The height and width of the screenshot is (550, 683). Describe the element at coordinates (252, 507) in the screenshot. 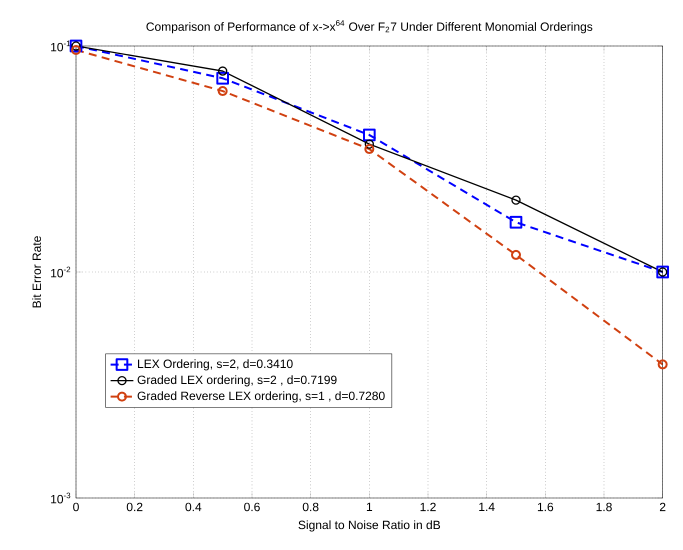

I see `x-tick-label: 0.6` at that location.